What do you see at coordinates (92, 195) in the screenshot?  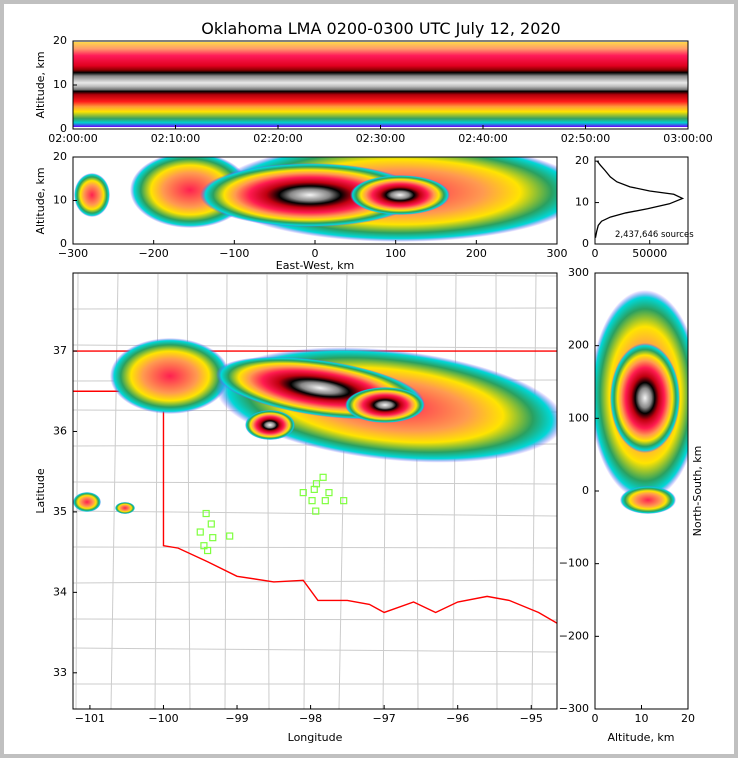 I see `ew-density-west` at bounding box center [92, 195].